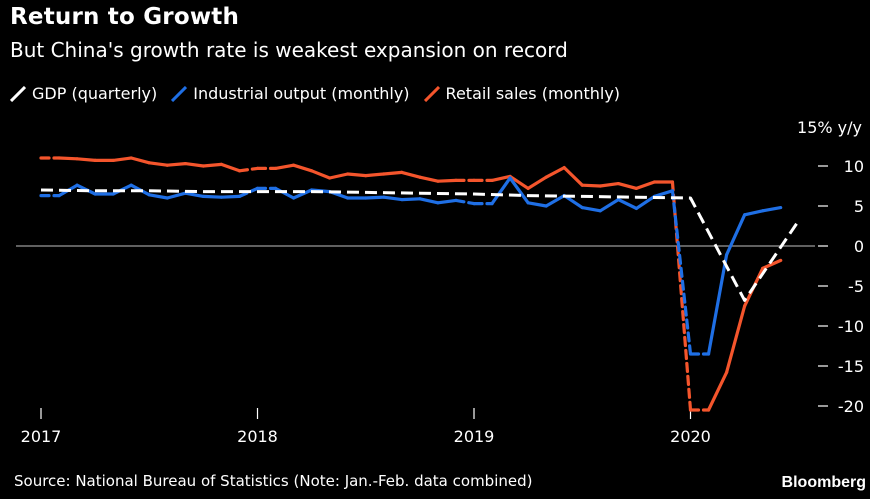  What do you see at coordinates (431, 93) in the screenshot?
I see `legend-swatch-retail` at bounding box center [431, 93].